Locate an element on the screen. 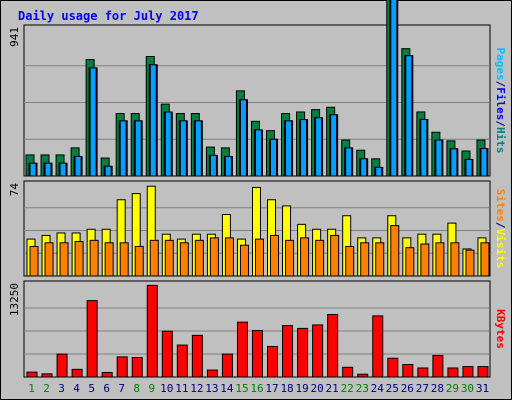  x-tick-label: 28 is located at coordinates (437, 388).